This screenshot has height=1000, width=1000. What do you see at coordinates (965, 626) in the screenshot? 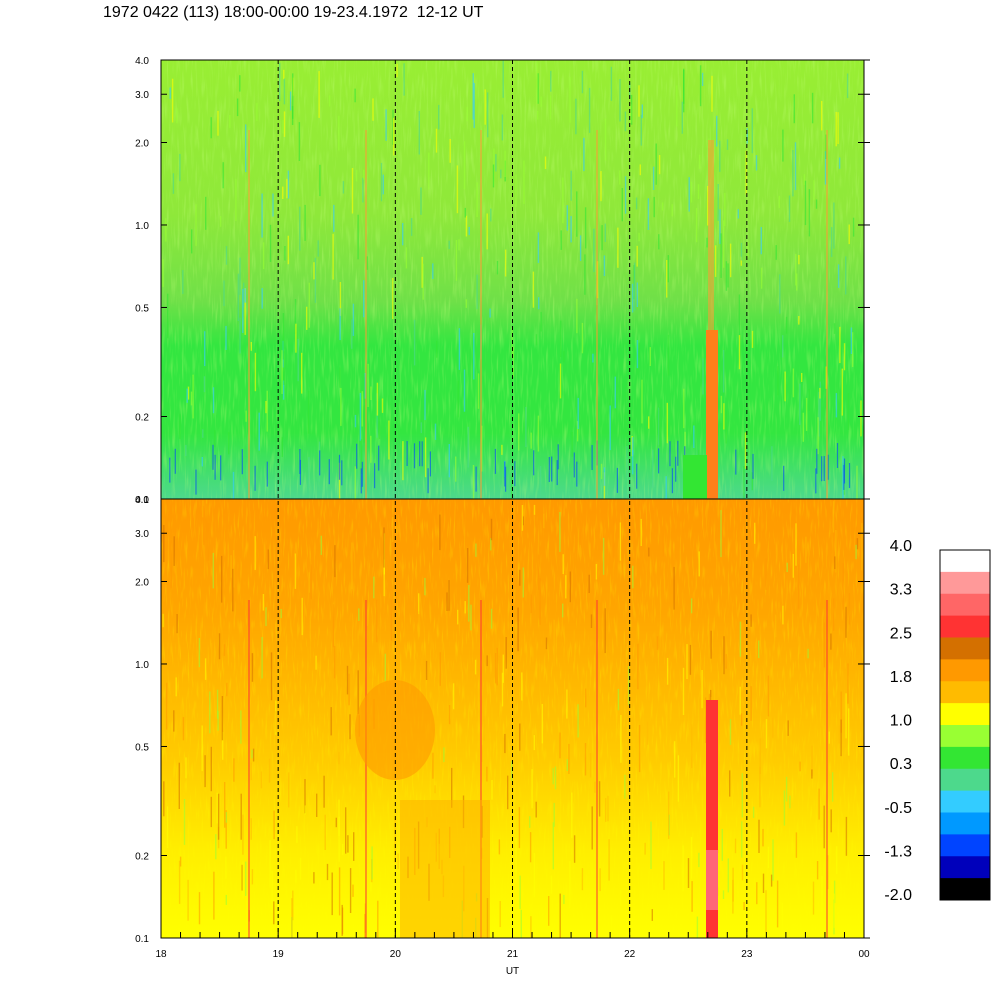
I see `colorbar-swatch` at bounding box center [965, 626].